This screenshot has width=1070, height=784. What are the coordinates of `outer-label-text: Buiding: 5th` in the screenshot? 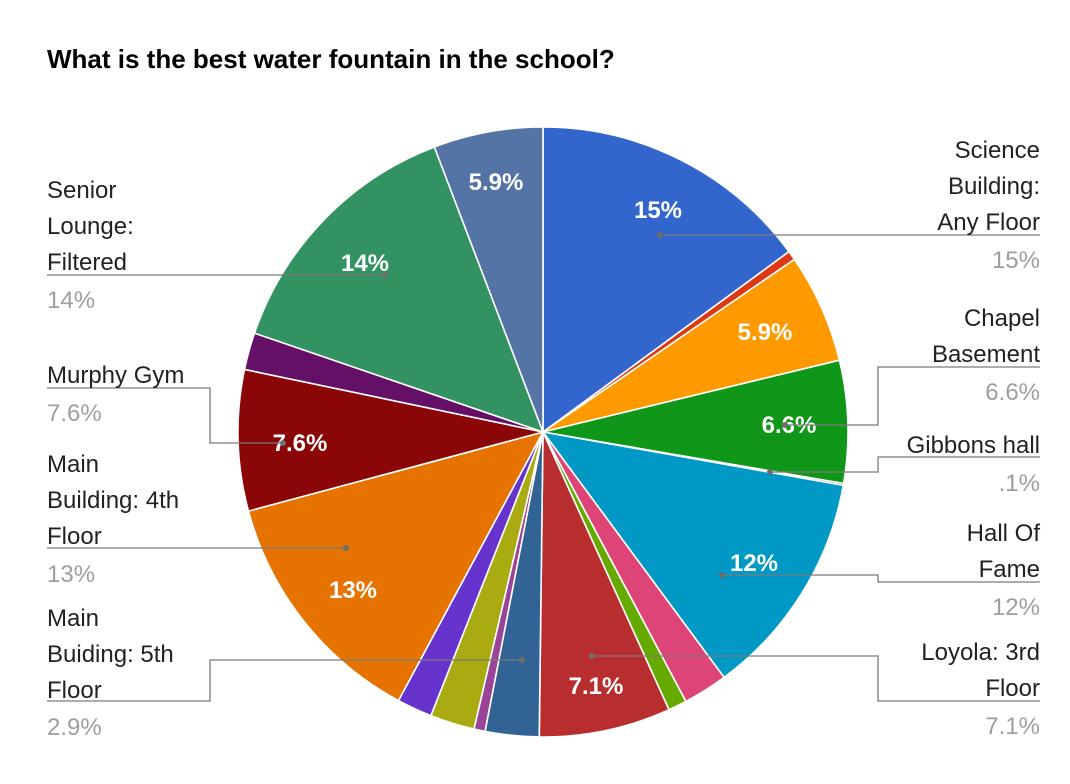 It's located at (110, 654).